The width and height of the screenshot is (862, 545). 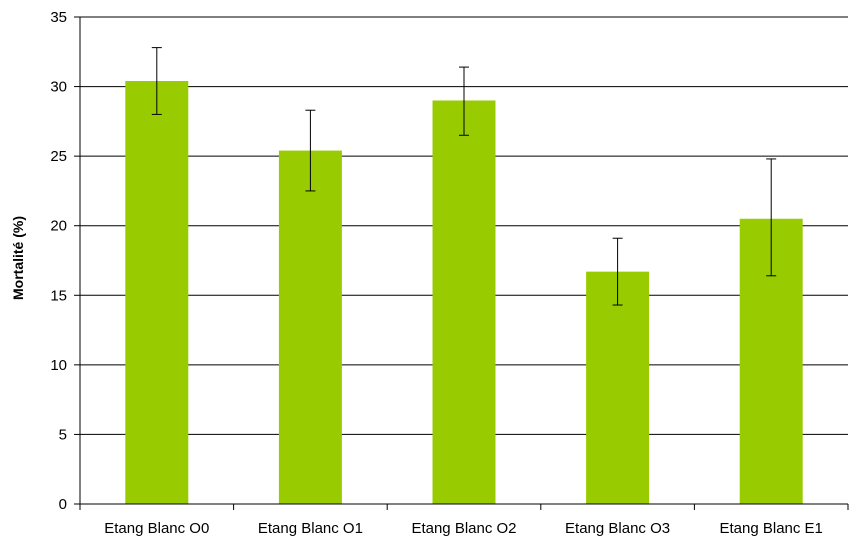 I want to click on x-tick-label: Etang Blanc O1, so click(x=310, y=528).